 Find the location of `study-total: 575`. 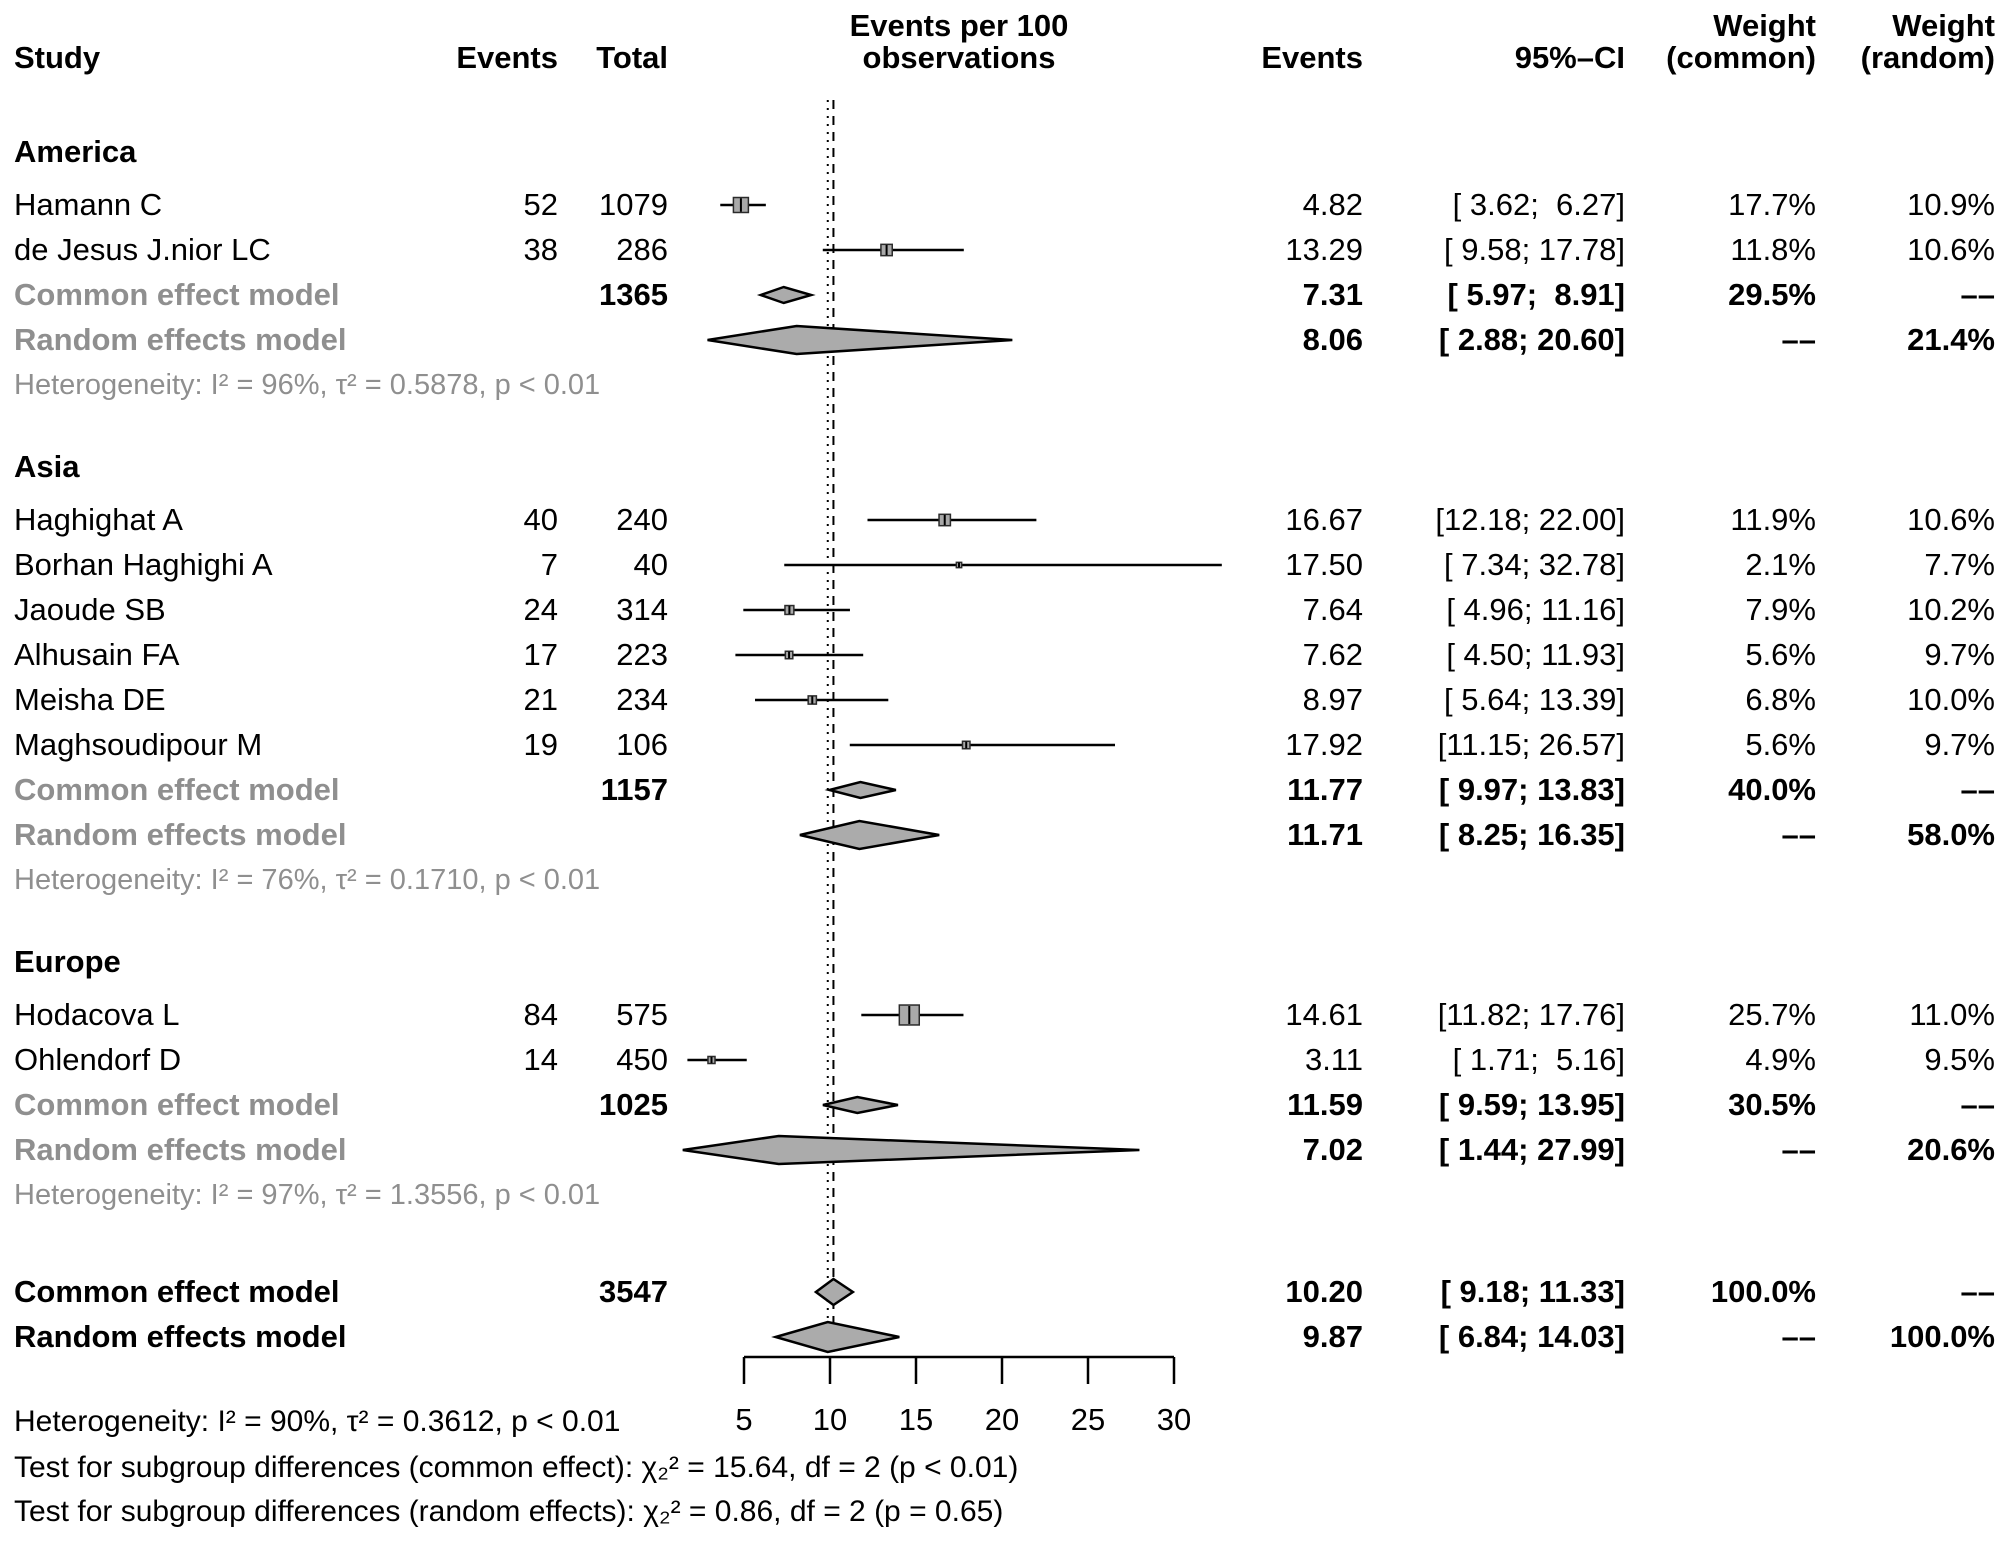

study-total: 575 is located at coordinates (642, 1014).